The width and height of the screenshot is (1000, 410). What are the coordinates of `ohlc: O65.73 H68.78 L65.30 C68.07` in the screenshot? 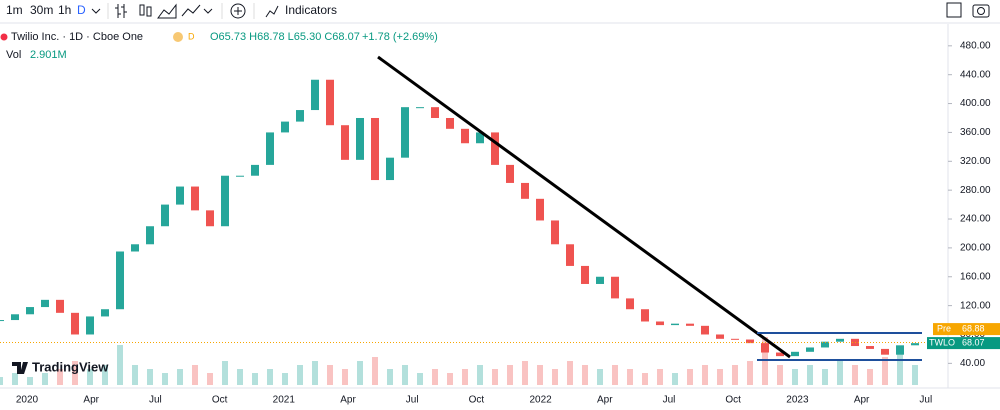 It's located at (285, 37).